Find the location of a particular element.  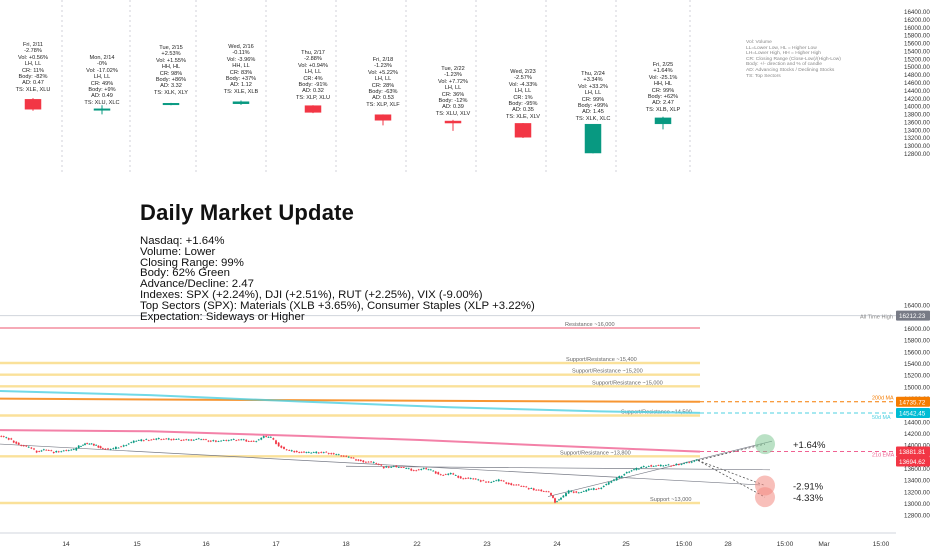

daily-stat-ts: TS: XLB, XLP is located at coordinates (663, 109).